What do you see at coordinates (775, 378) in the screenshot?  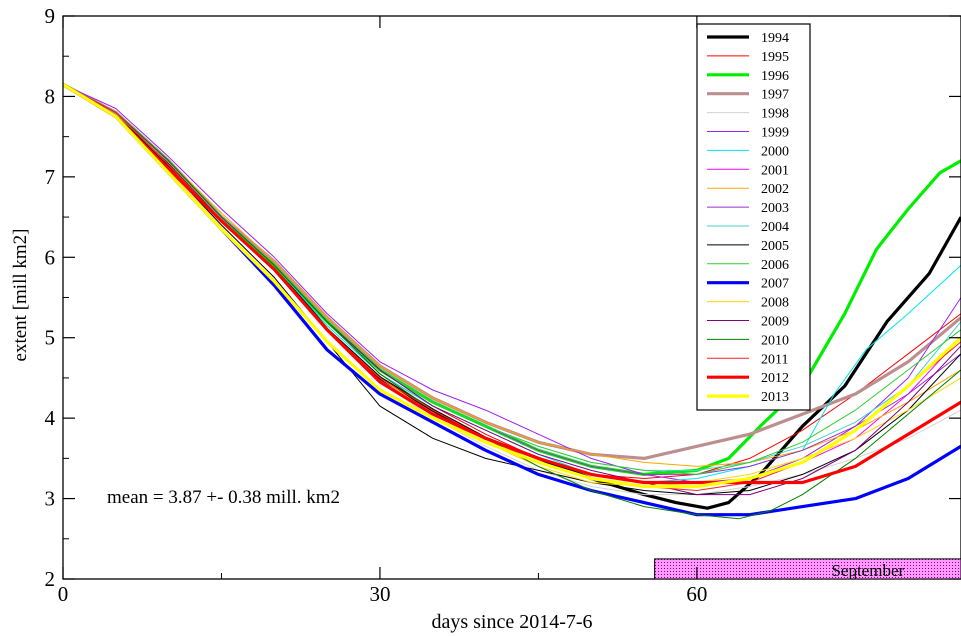 I see `legend-label-2012: 2012` at bounding box center [775, 378].